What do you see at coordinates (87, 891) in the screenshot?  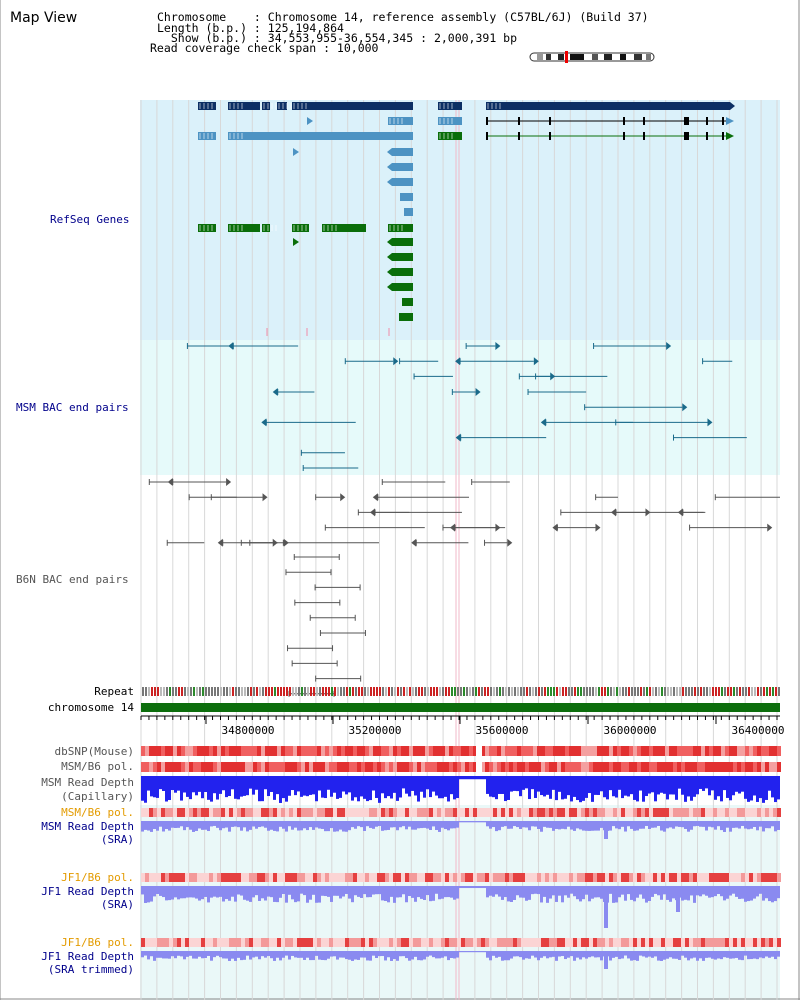 I see `track-label-jf1-depth-sra-1: JF1 Read Depth` at bounding box center [87, 891].